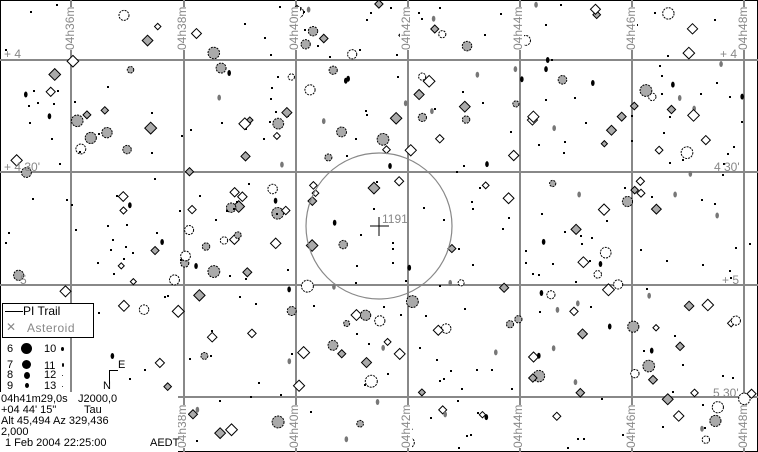  What do you see at coordinates (406, 28) in the screenshot?
I see `ra-label-top: 04h42m` at bounding box center [406, 28].